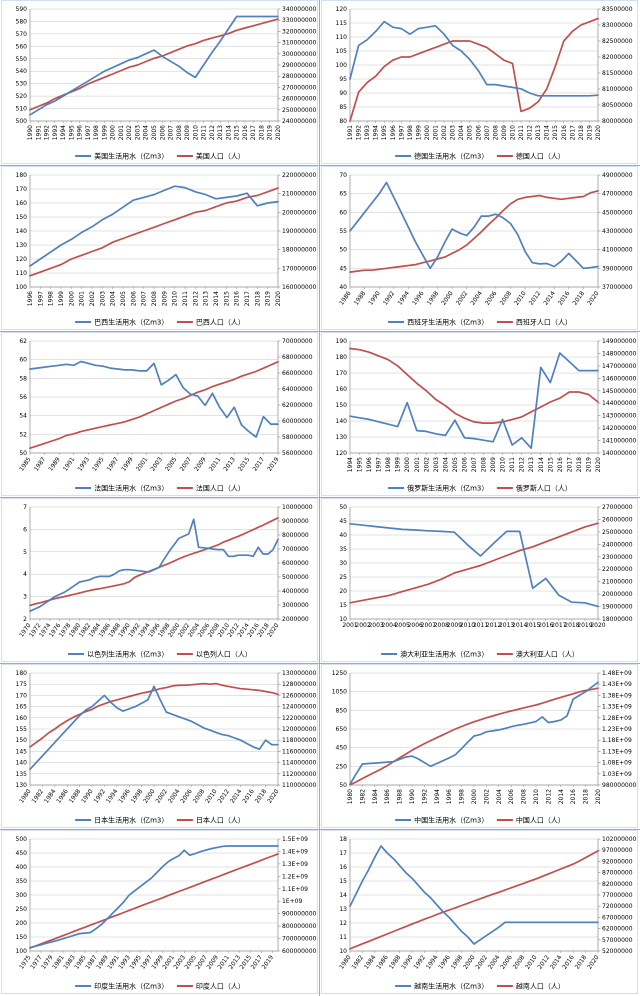  Describe the element at coordinates (617, 121) in the screenshot. I see `right-axis-tick: 80000000` at that location.